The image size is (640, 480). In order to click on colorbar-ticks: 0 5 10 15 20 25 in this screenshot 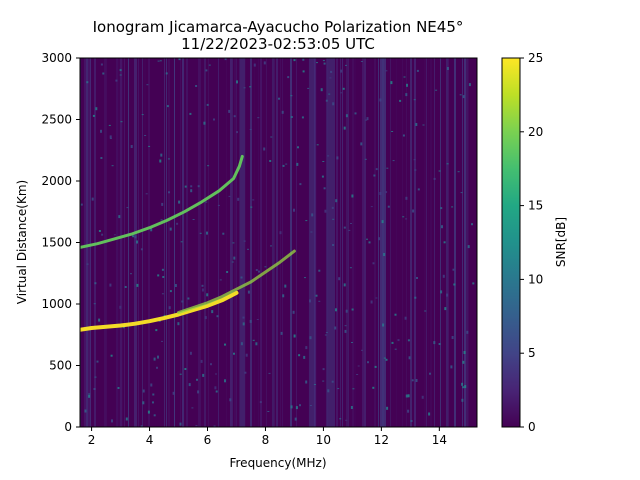, I will do `click(531, 242)`.